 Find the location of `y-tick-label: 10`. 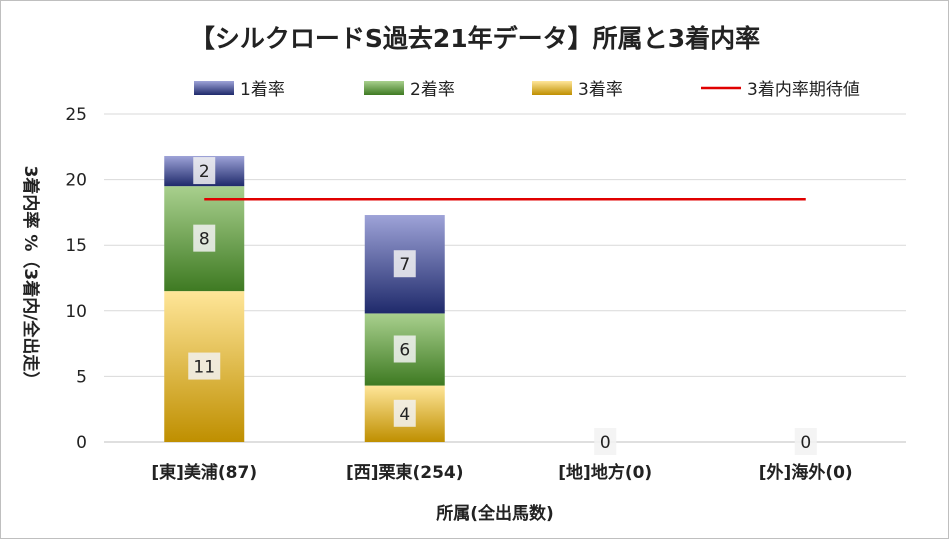

y-tick-label: 10 is located at coordinates (76, 312).